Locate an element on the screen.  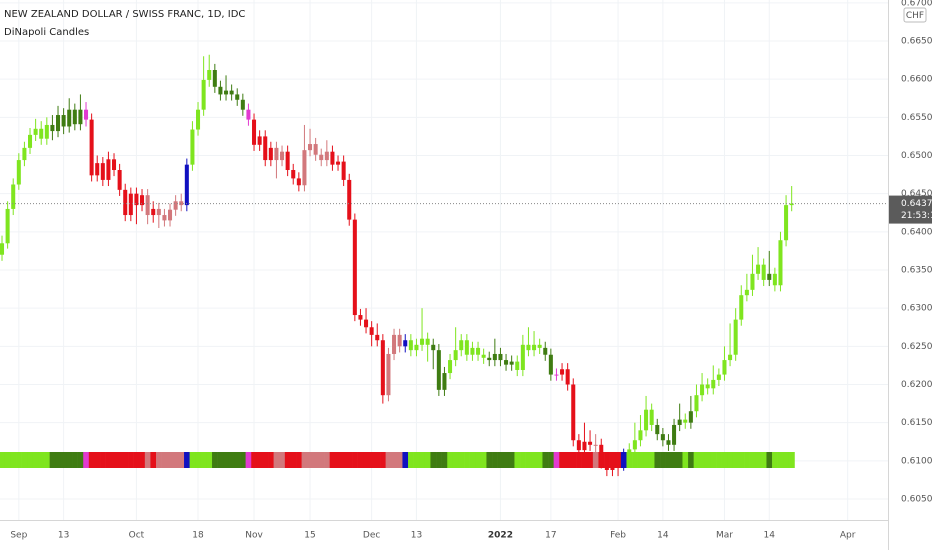
x-tick-label: Oct is located at coordinates (137, 536).